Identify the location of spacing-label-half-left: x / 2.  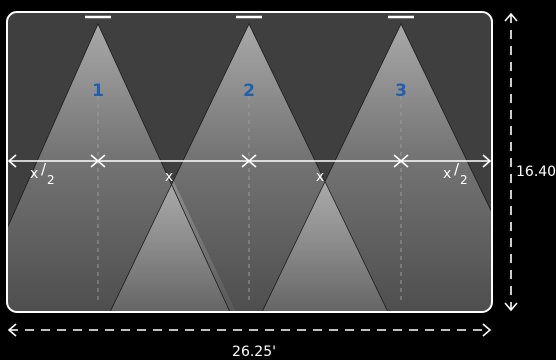
(42, 173).